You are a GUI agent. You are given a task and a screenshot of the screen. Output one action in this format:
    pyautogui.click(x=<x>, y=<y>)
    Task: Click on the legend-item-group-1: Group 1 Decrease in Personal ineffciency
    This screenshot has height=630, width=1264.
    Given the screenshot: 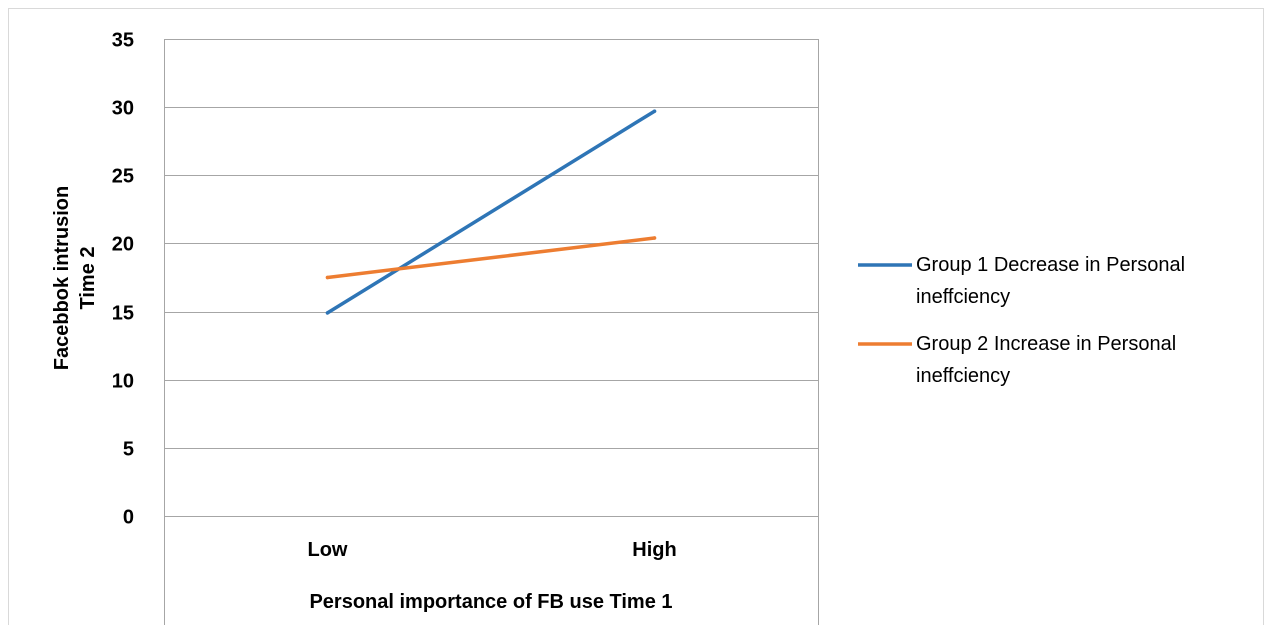 What is the action you would take?
    pyautogui.click(x=1021, y=281)
    